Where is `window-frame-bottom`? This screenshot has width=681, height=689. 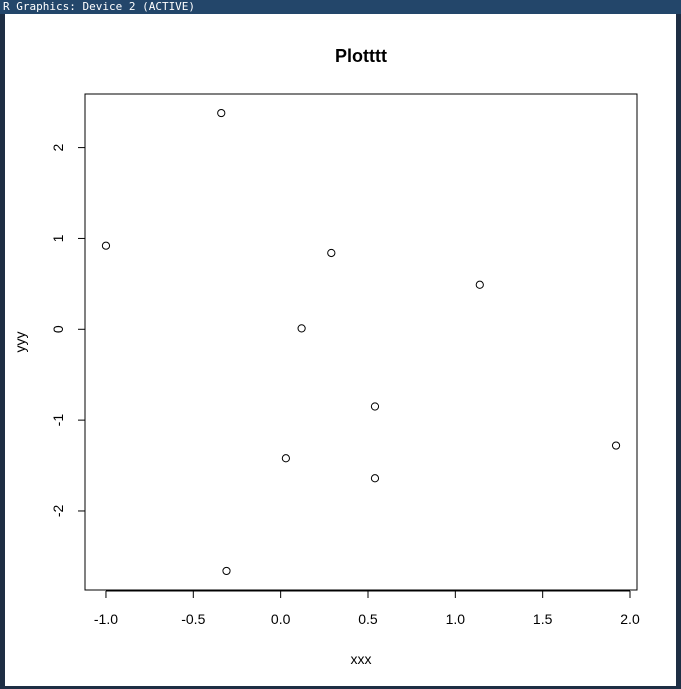
window-frame-bottom is located at coordinates (340, 687).